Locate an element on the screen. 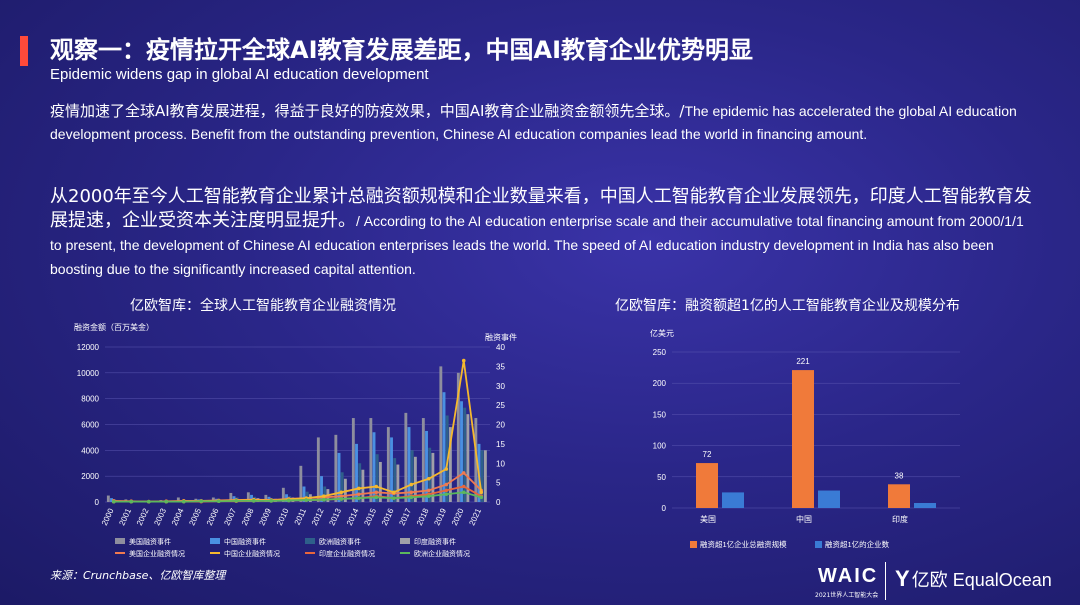 Image resolution: width=1080 pixels, height=605 pixels. point-欧洲企业融资情况-2017 is located at coordinates (411, 497).